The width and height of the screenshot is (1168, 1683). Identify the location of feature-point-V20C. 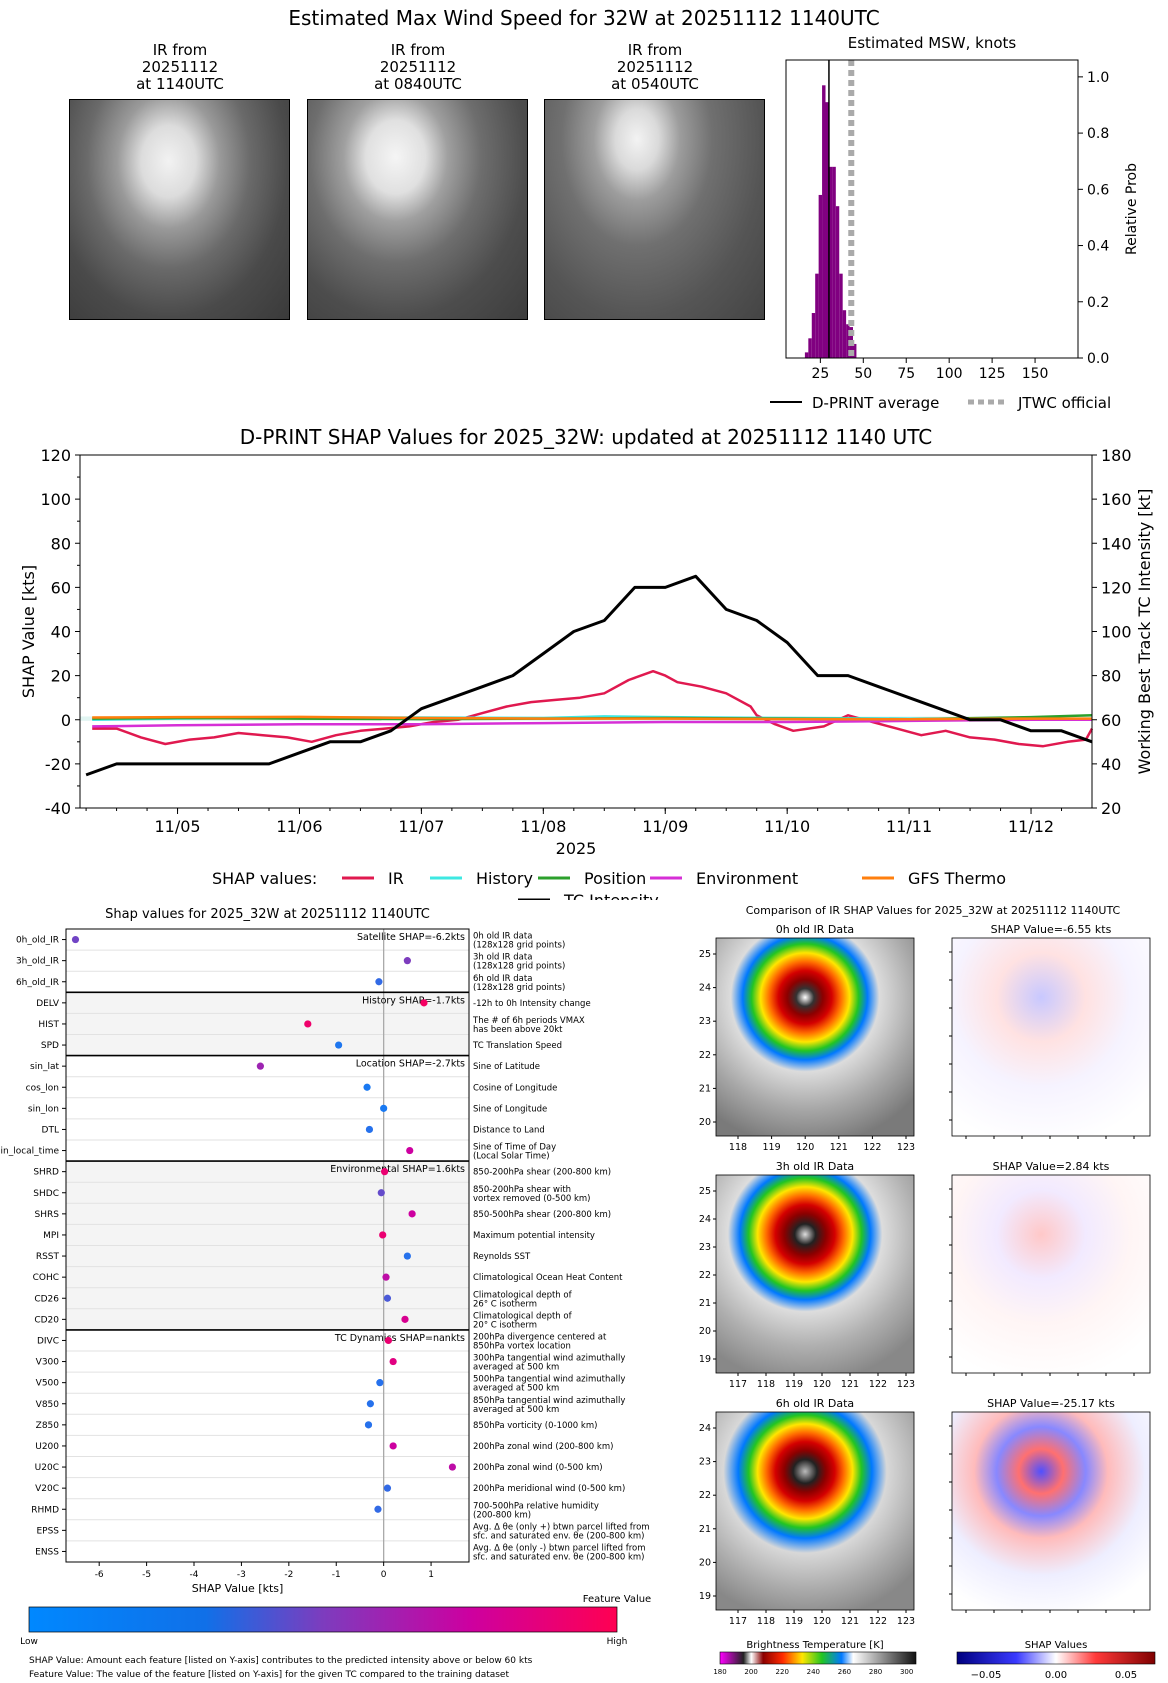
(387, 1488).